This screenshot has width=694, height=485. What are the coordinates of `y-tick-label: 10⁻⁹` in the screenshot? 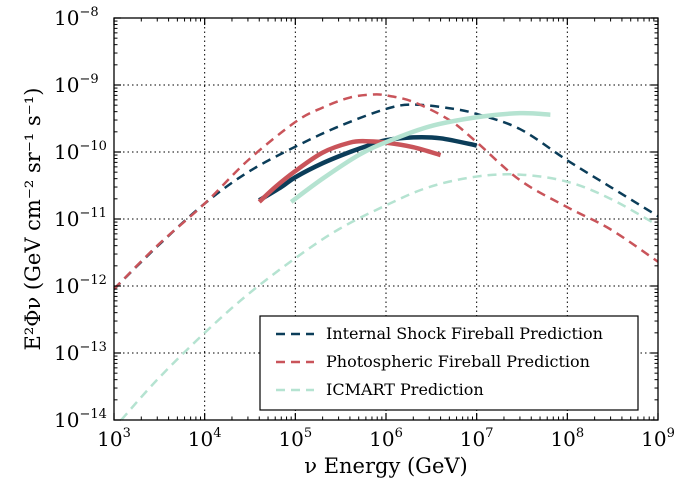 It's located at (76, 84).